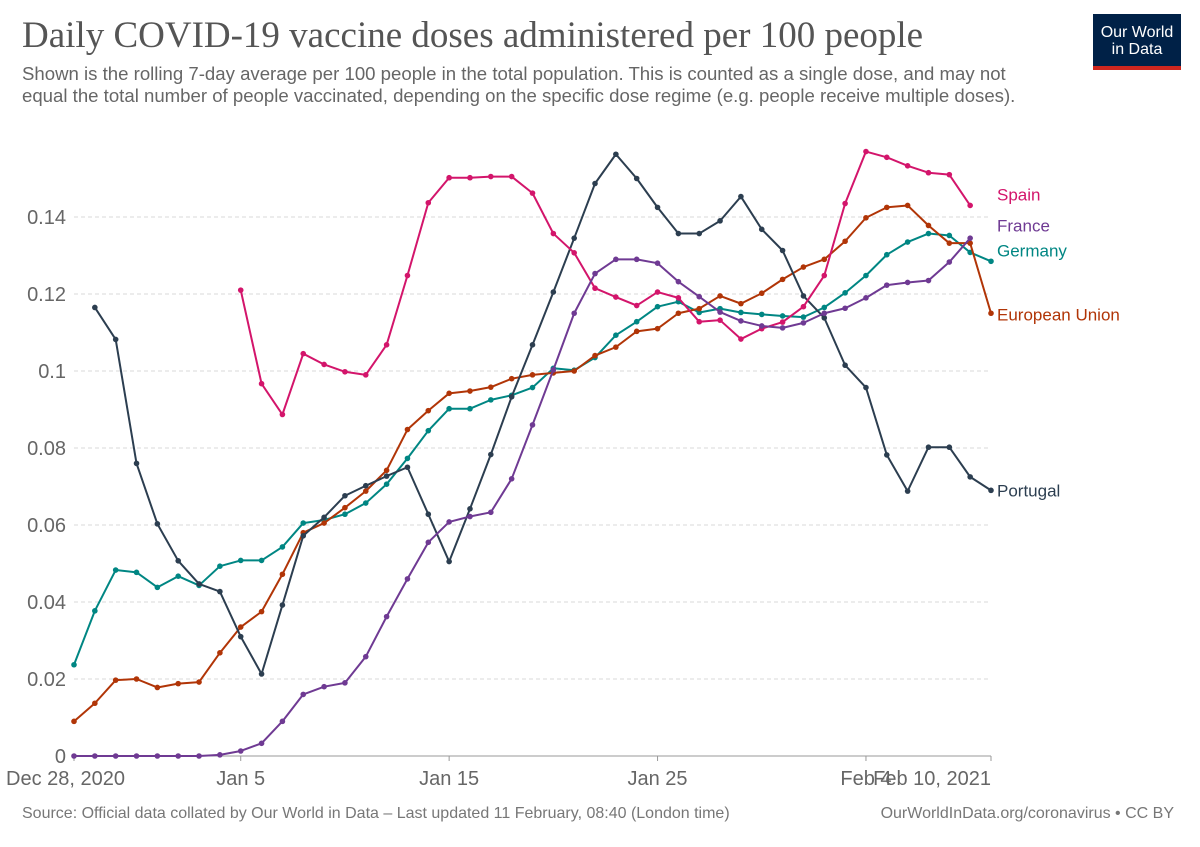 The height and width of the screenshot is (847, 1200). I want to click on legend-label-spain: Spain, so click(1018, 195).